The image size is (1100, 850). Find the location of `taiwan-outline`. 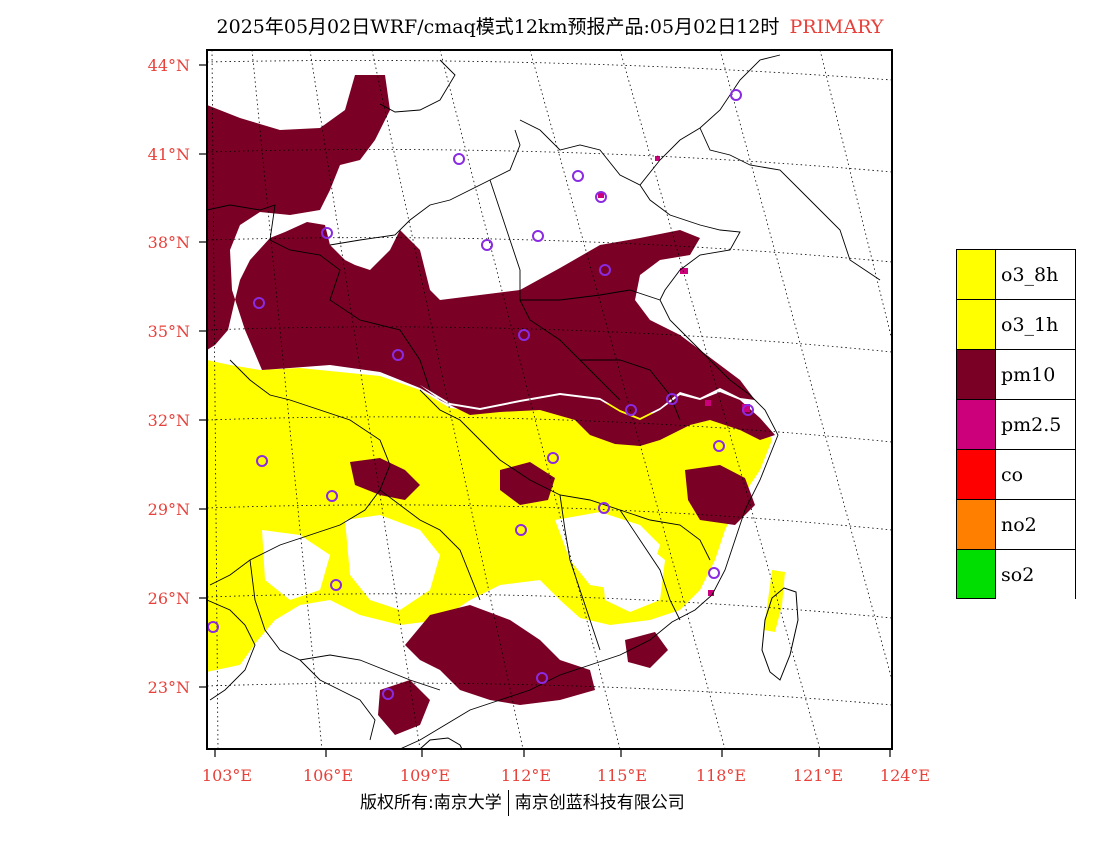

taiwan-outline is located at coordinates (780, 634).